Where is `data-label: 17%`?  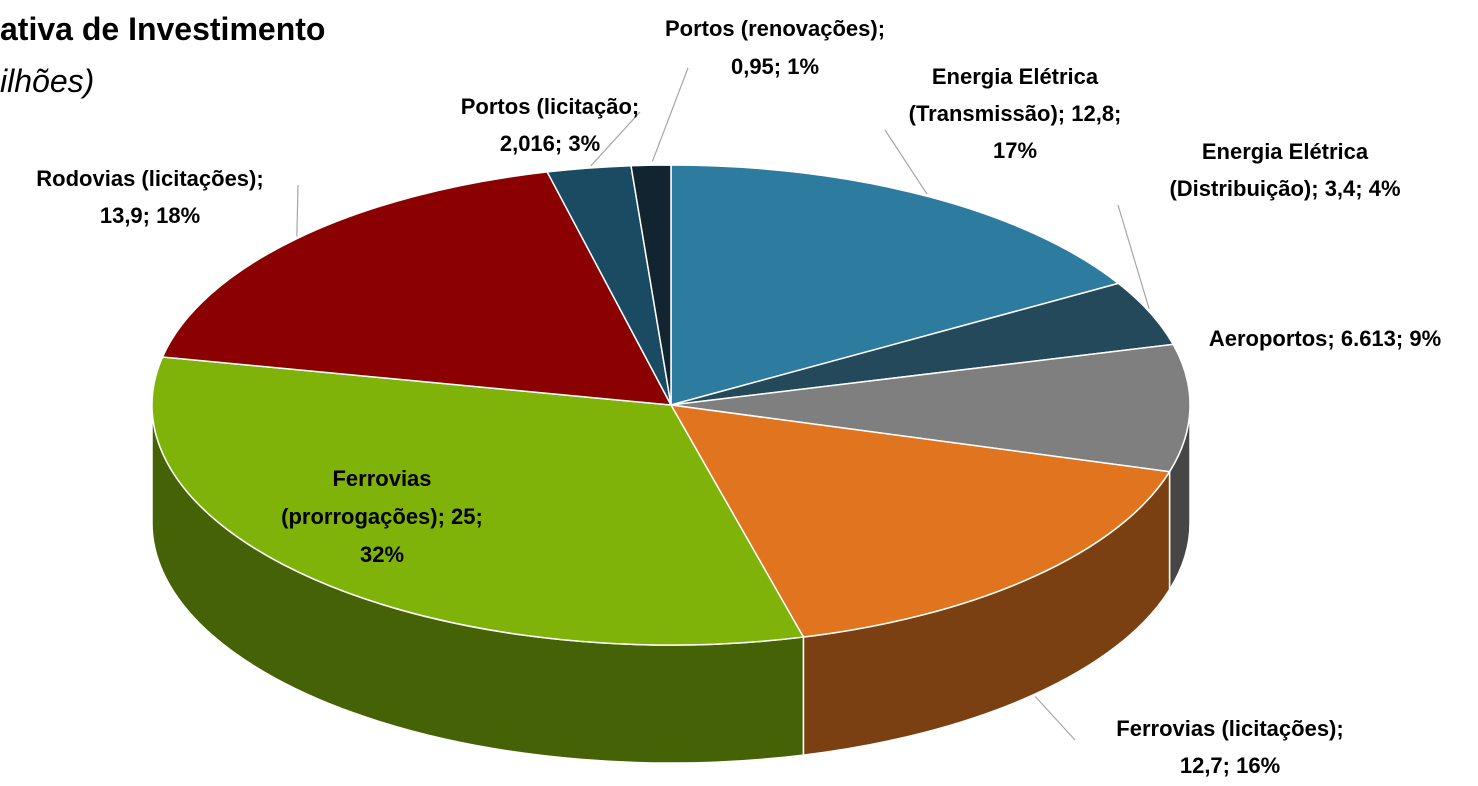
data-label: 17% is located at coordinates (1015, 150).